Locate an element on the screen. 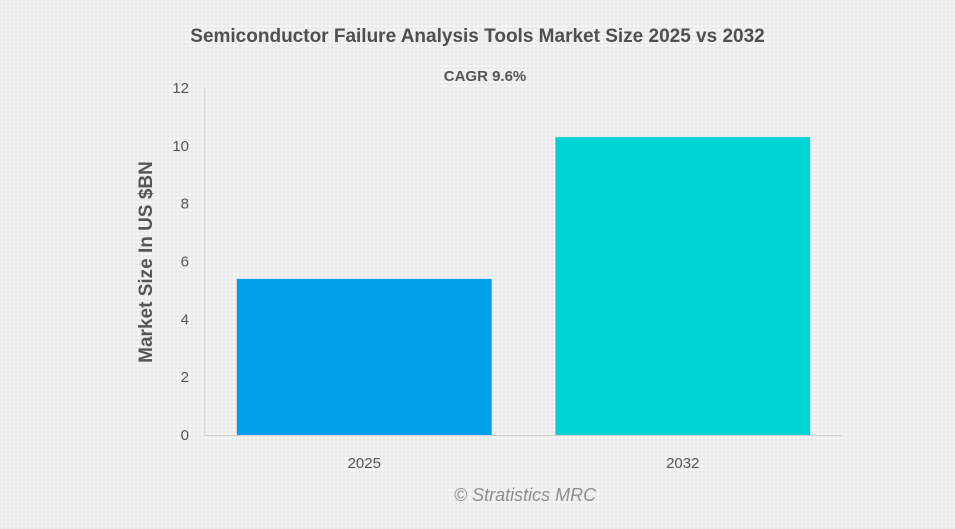 This screenshot has width=955, height=529. y-tick-label: 2 is located at coordinates (185, 377).